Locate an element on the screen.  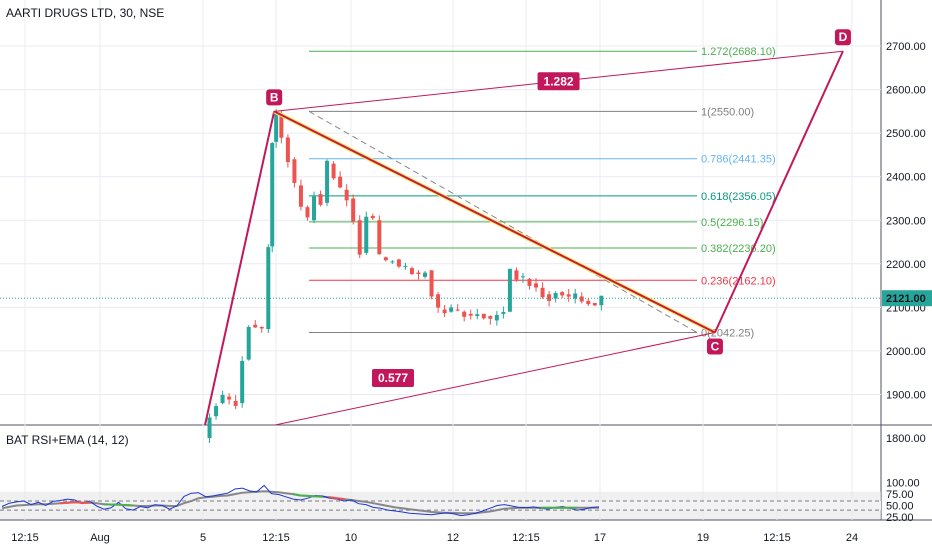
last-price-badge is located at coordinates (907, 298).